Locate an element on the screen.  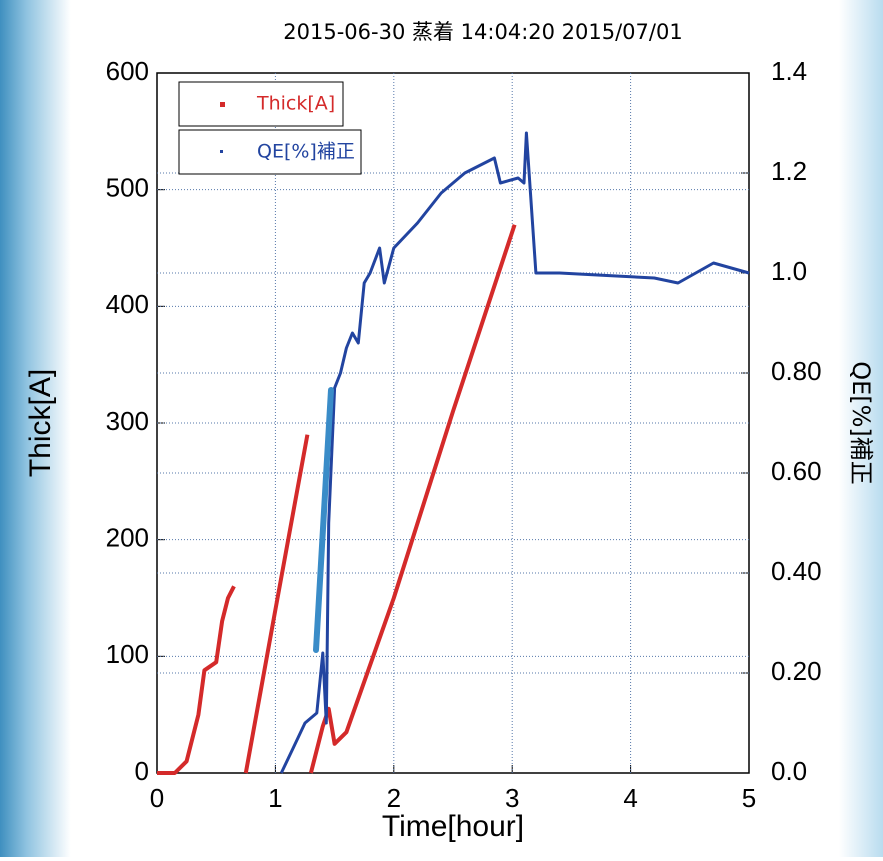
x-axis-label: Time[hour] is located at coordinates (453, 826).